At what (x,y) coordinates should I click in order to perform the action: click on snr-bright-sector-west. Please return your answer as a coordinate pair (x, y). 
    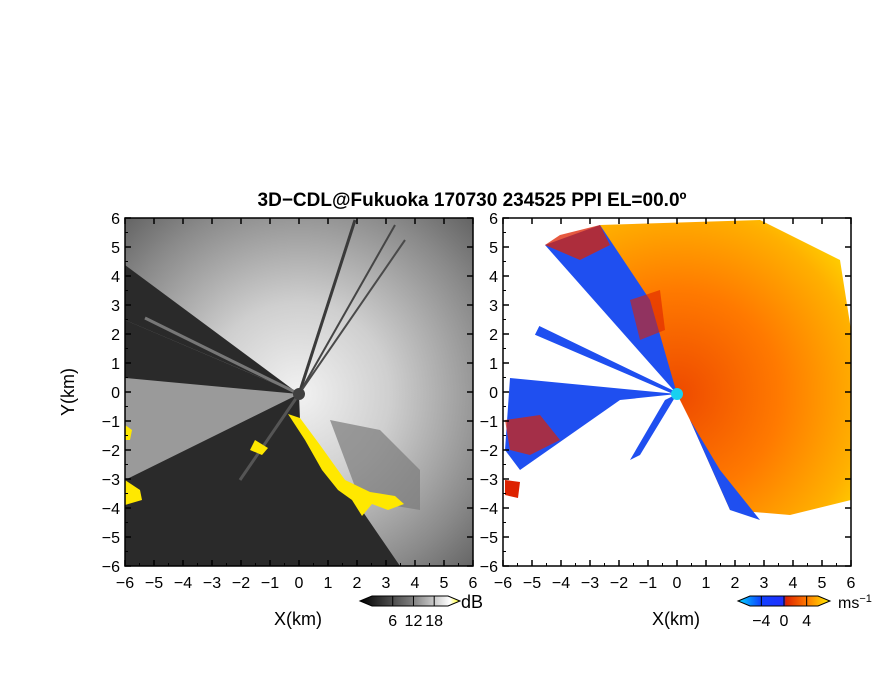
    Looking at the image, I should click on (212, 429).